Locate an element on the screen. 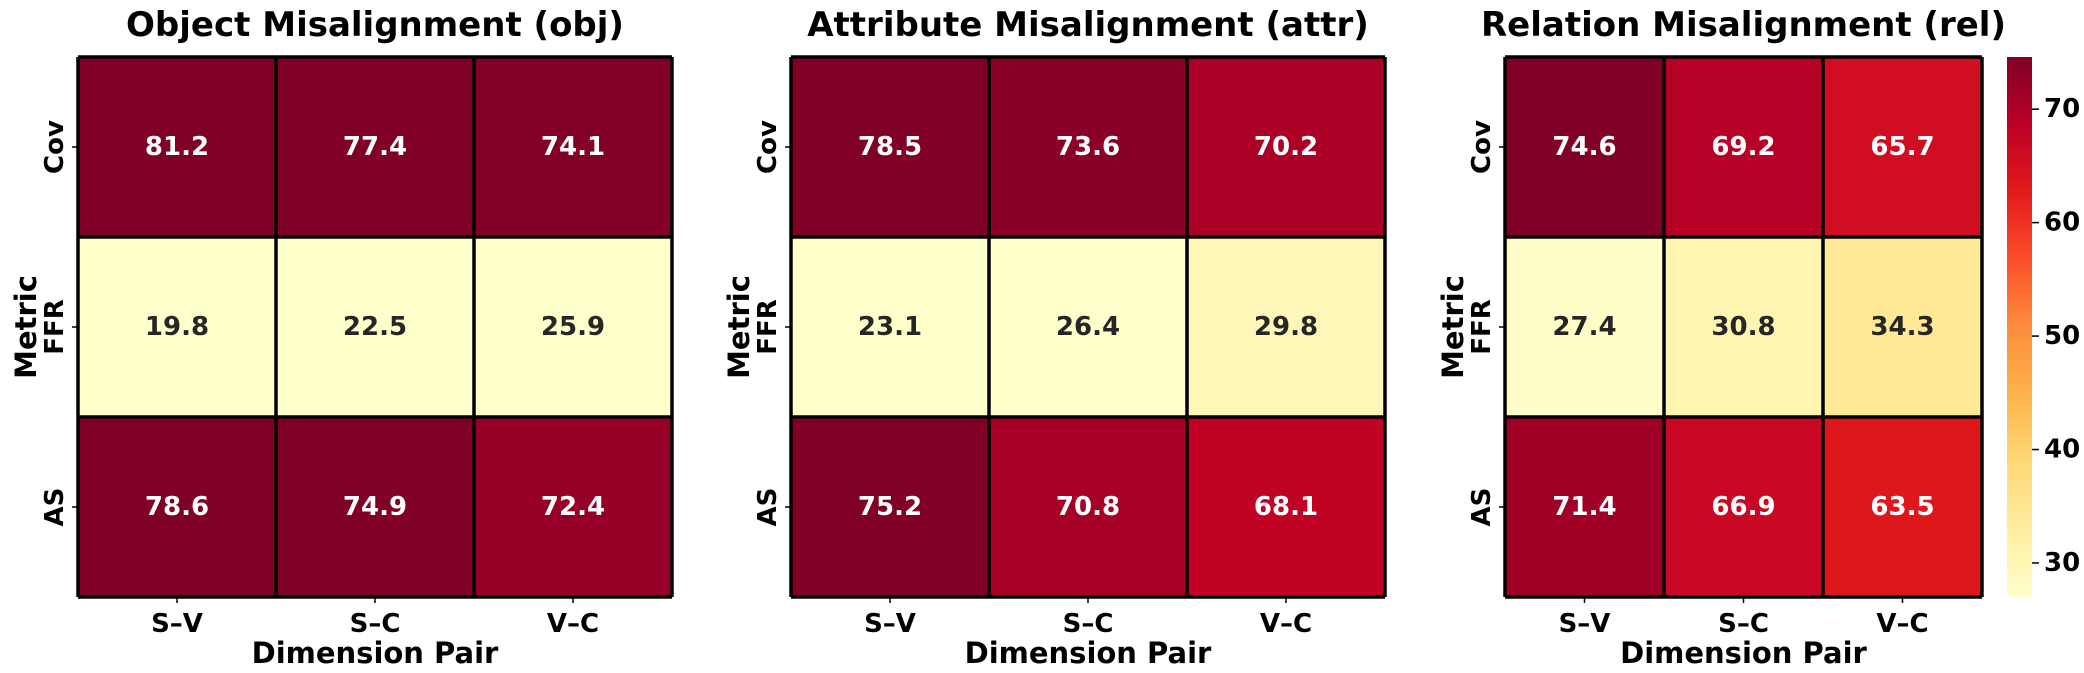 The height and width of the screenshot is (673, 2084). cell-value-label: 65.7 is located at coordinates (1902, 147).